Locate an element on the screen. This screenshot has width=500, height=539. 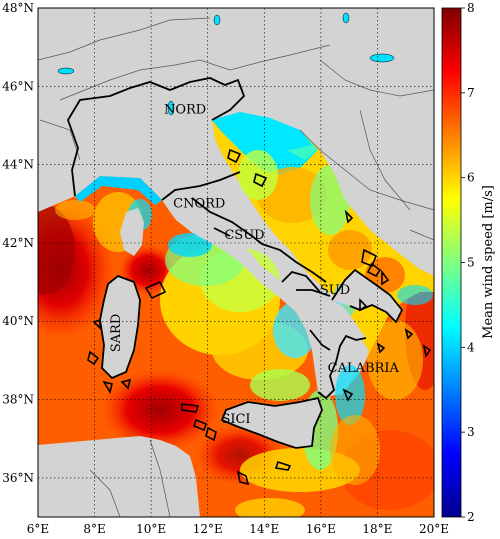
lon-tick-label: 16°E is located at coordinates (321, 529).